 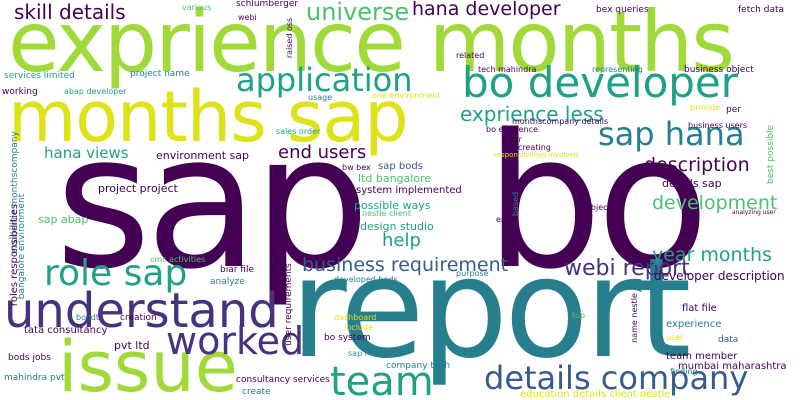 What do you see at coordinates (366, 279) in the screenshot?
I see `word-developed-bods: developed bods` at bounding box center [366, 279].